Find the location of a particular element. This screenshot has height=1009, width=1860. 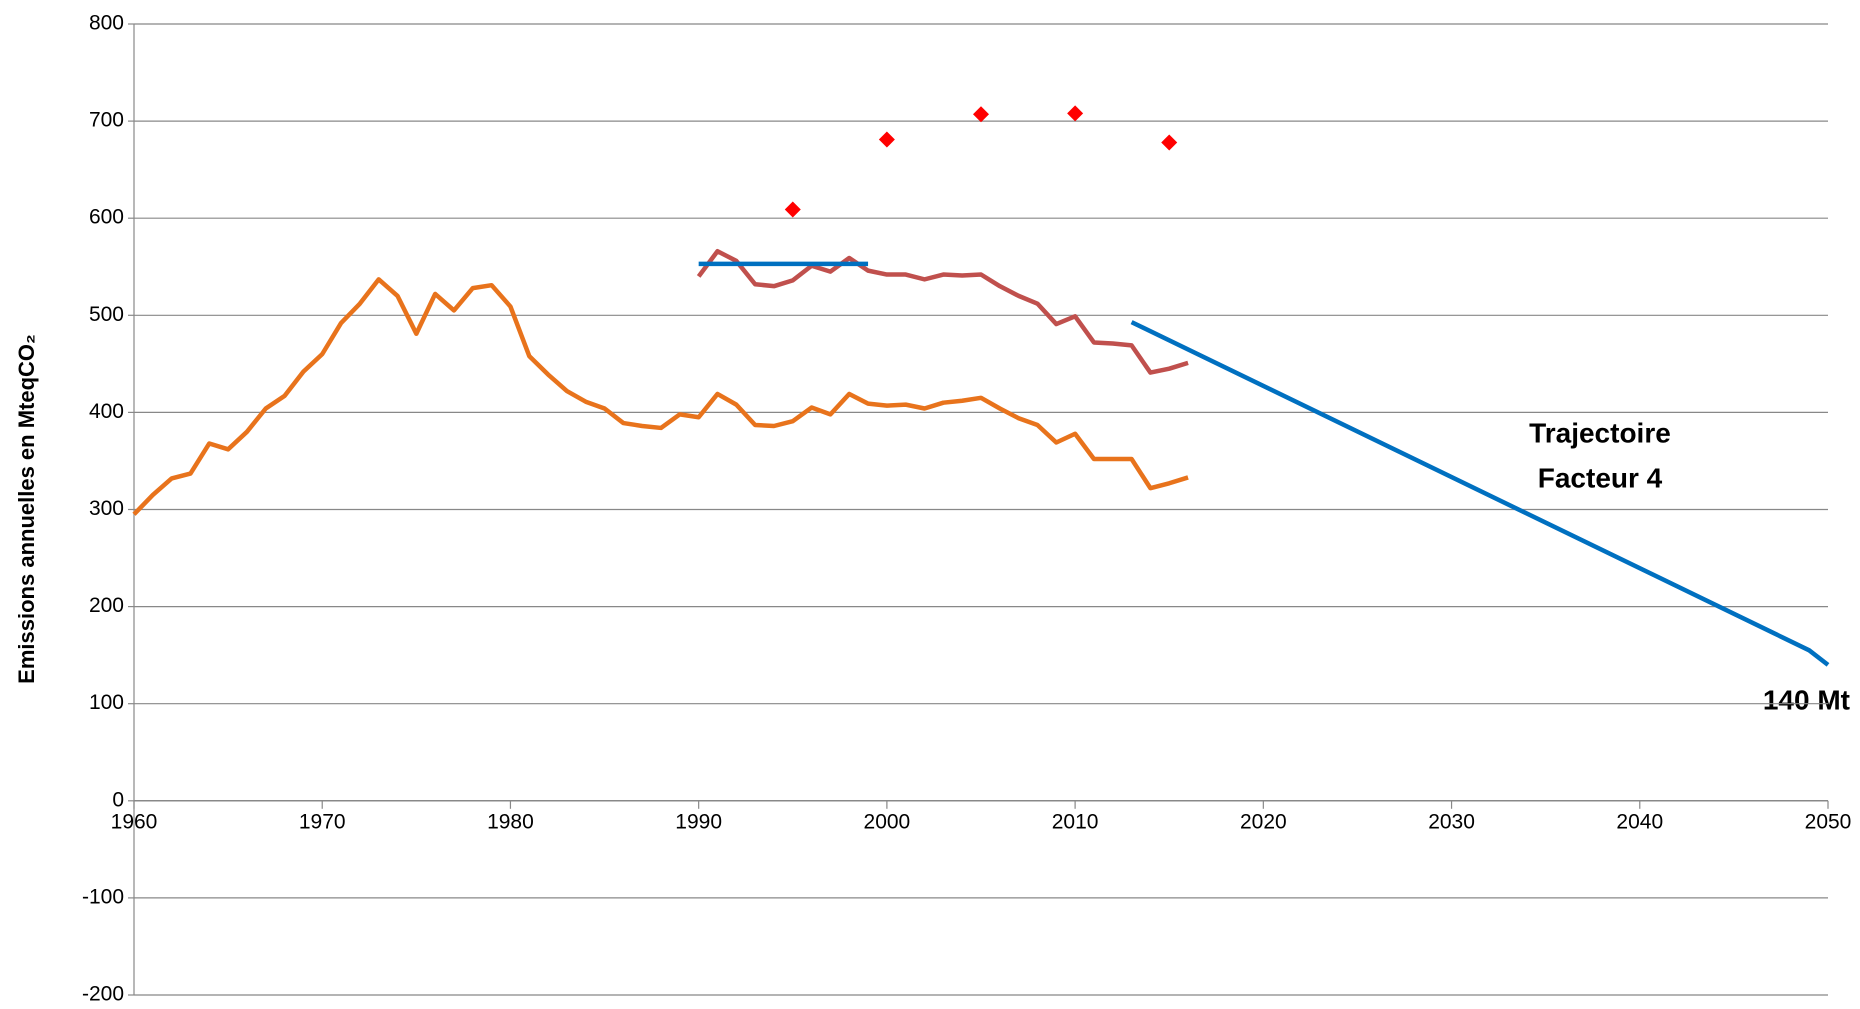

x-tick-label: 1990 is located at coordinates (698, 821).